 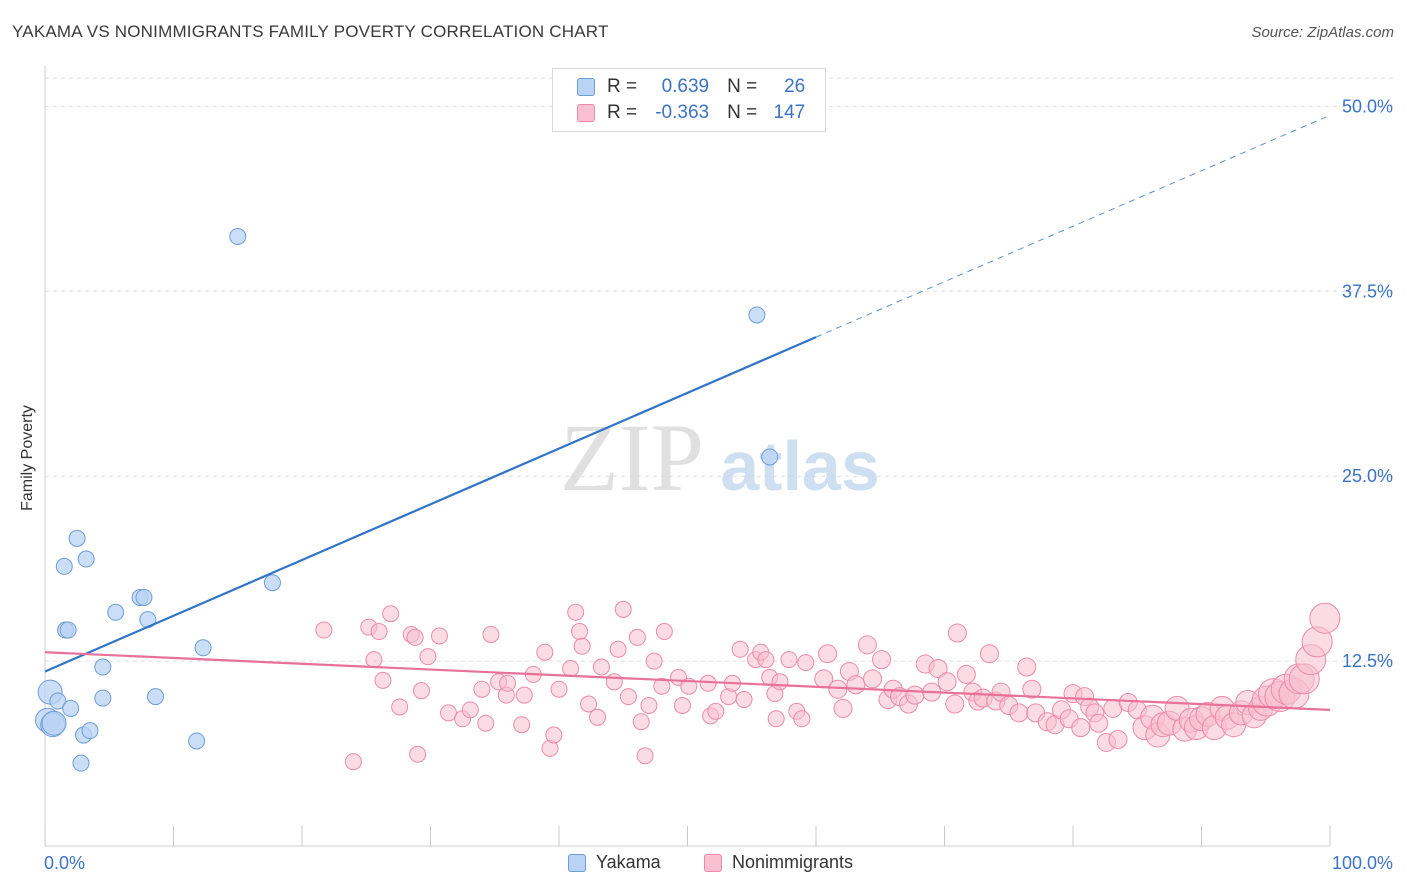 I want to click on correlation-legend: R = 0.639 N = 26 R = -0.363 N = 147, so click(x=689, y=100).